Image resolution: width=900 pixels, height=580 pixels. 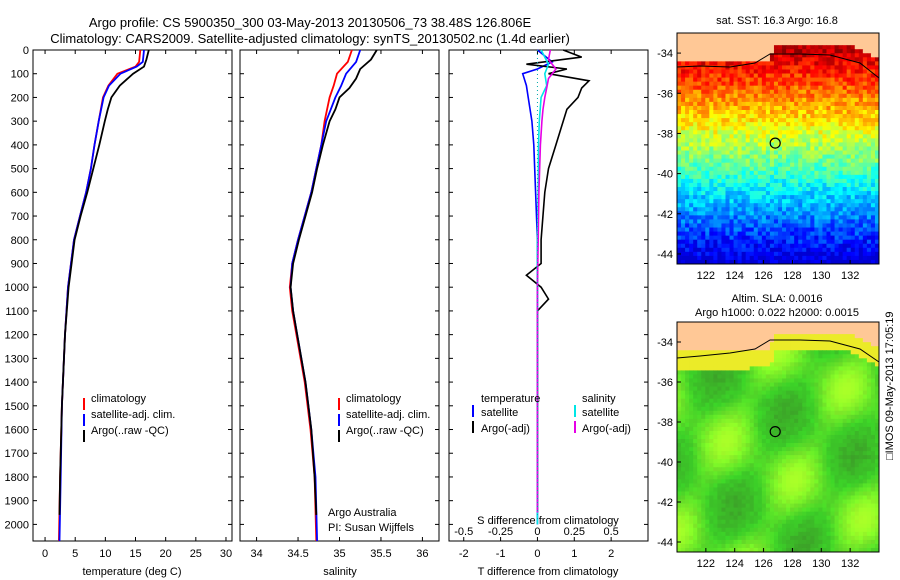 I want to click on x-tick-label: -2, so click(x=464, y=554).